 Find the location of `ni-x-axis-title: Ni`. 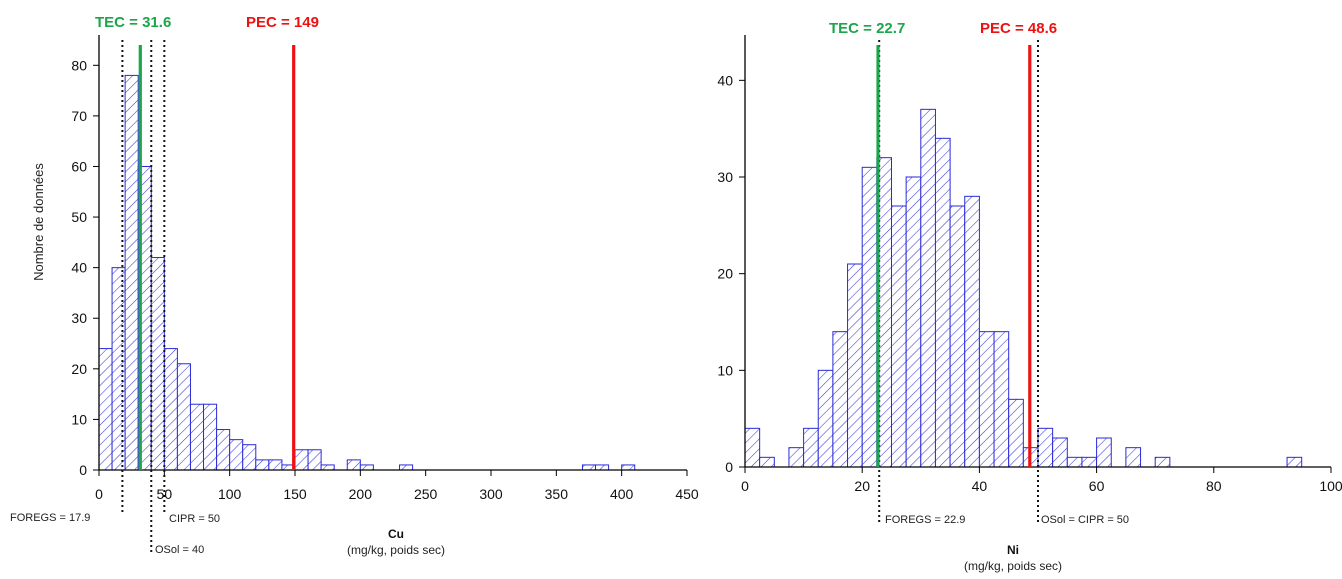

ni-x-axis-title: Ni is located at coordinates (1013, 550).